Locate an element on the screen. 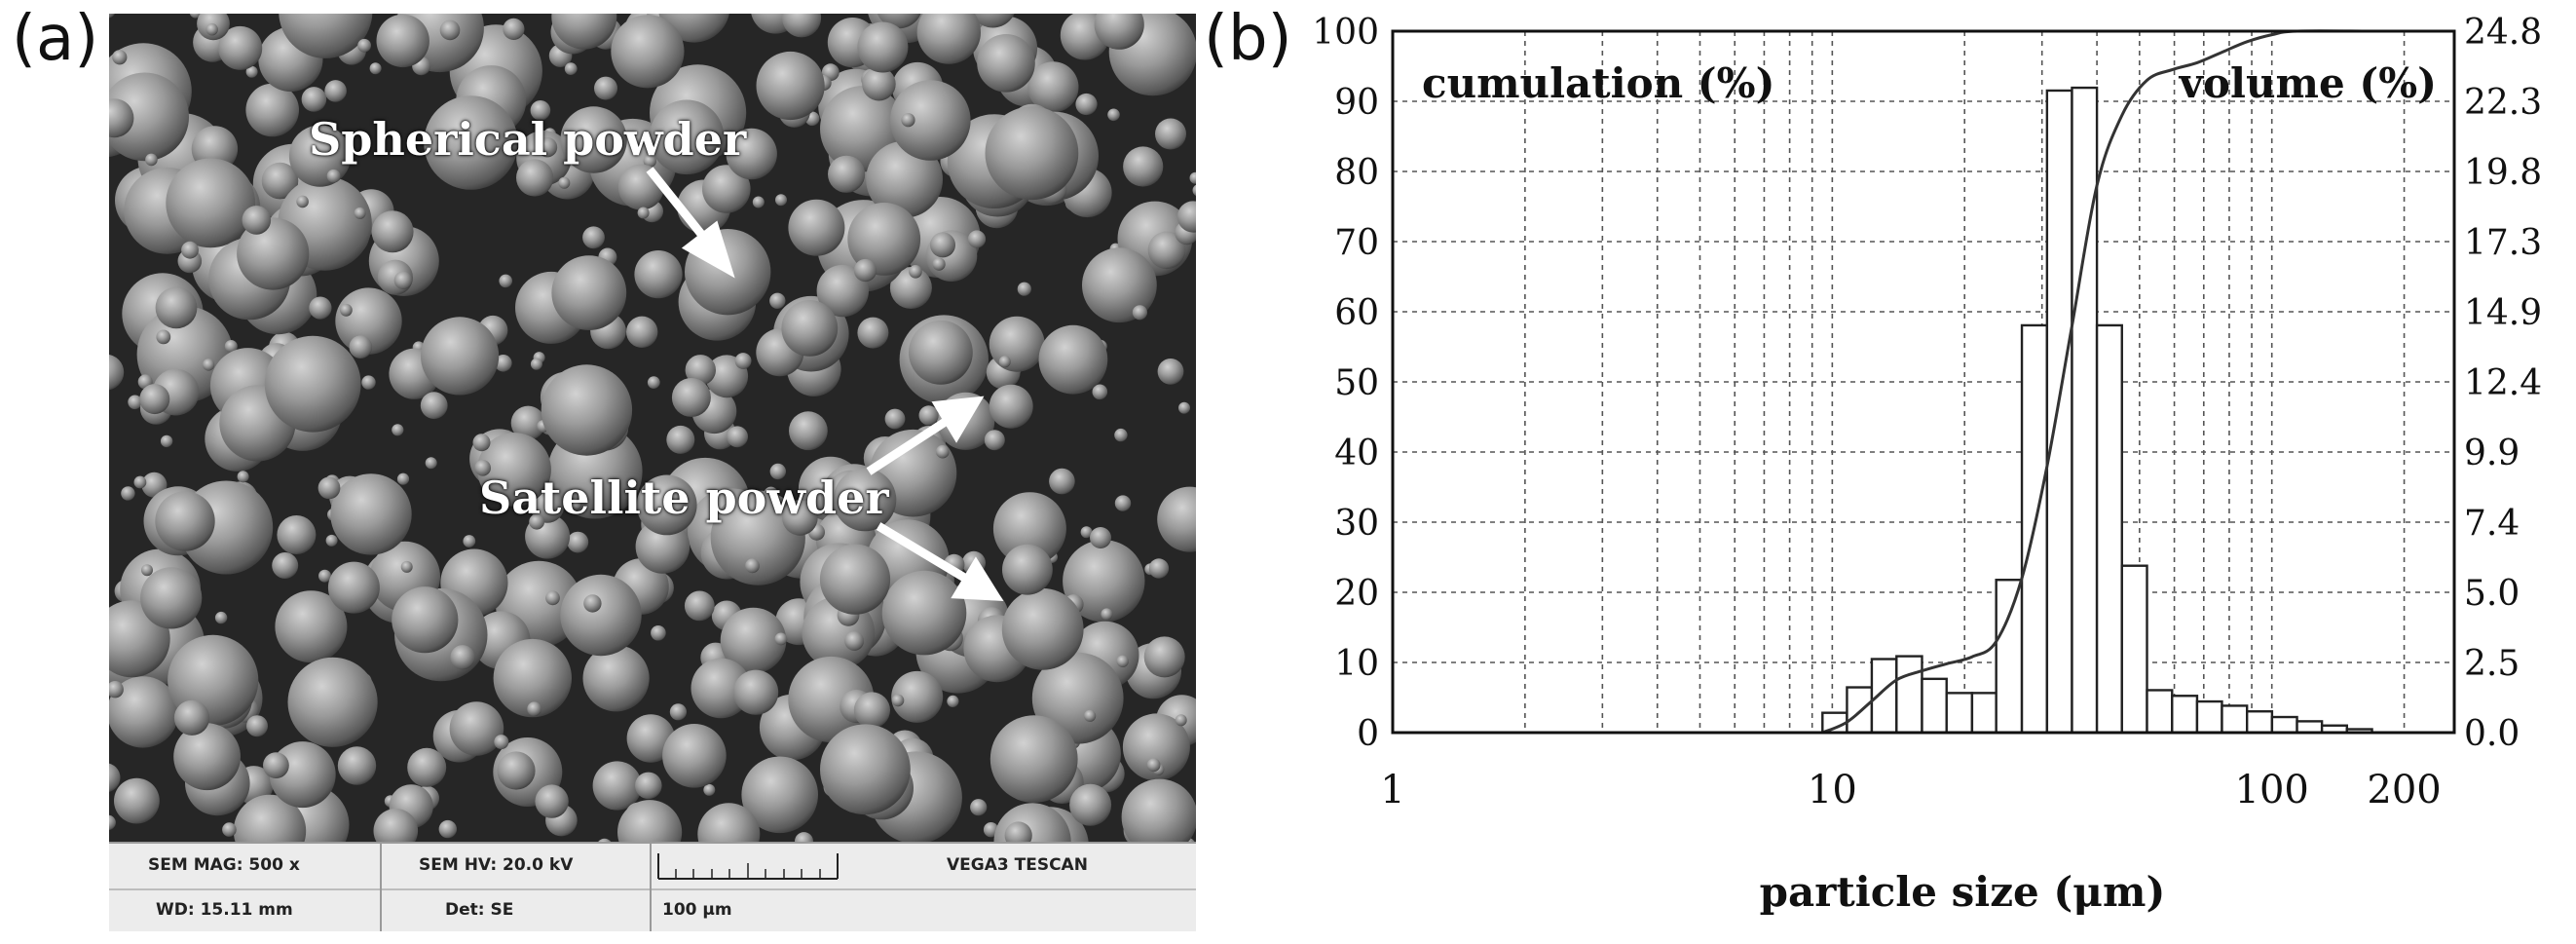 This screenshot has width=2576, height=944. right-axis-ticks: 0.0 2.5 5.0 7.4 9.9 12.4 14.9 17.3 19.8 22.3 24.8 is located at coordinates (2503, 383).